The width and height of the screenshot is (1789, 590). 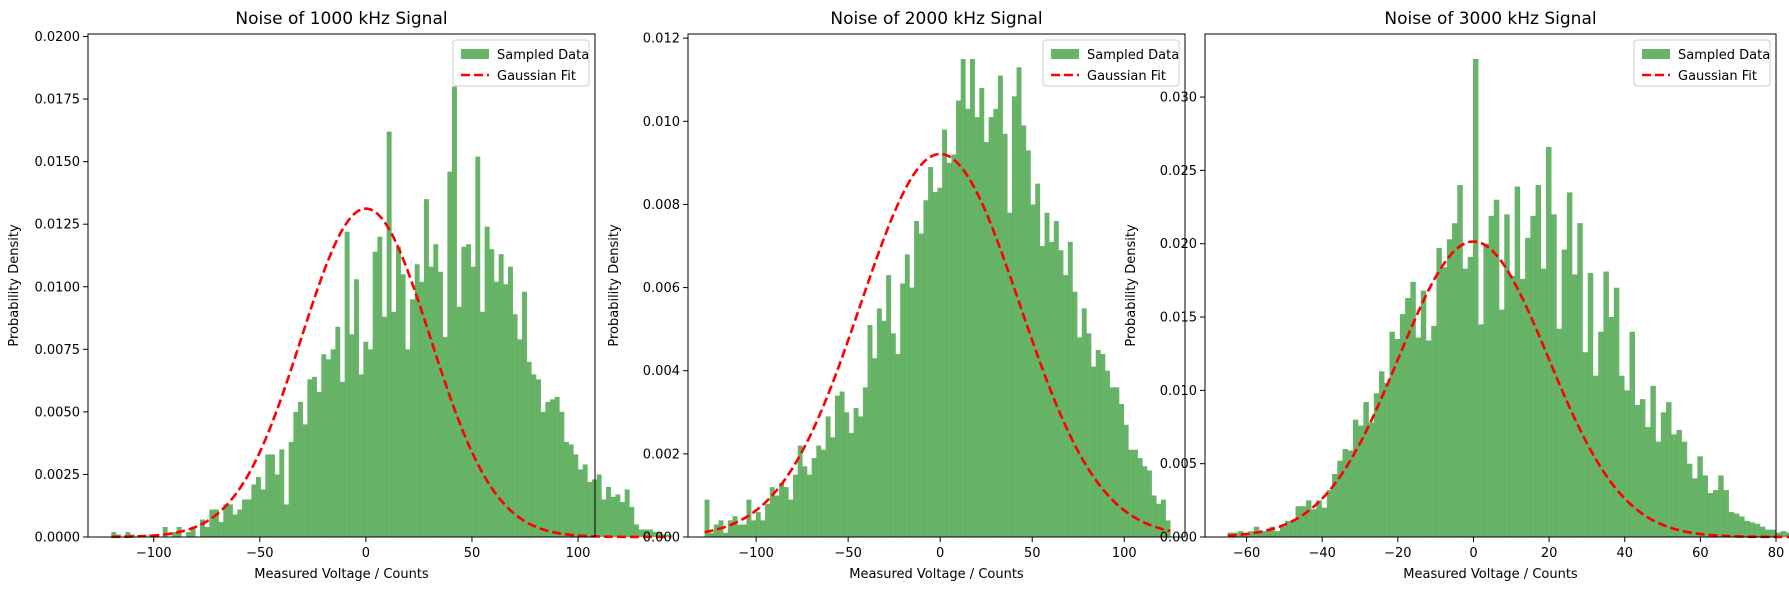 What do you see at coordinates (58, 162) in the screenshot?
I see `y-tick-label: 0.0150` at bounding box center [58, 162].